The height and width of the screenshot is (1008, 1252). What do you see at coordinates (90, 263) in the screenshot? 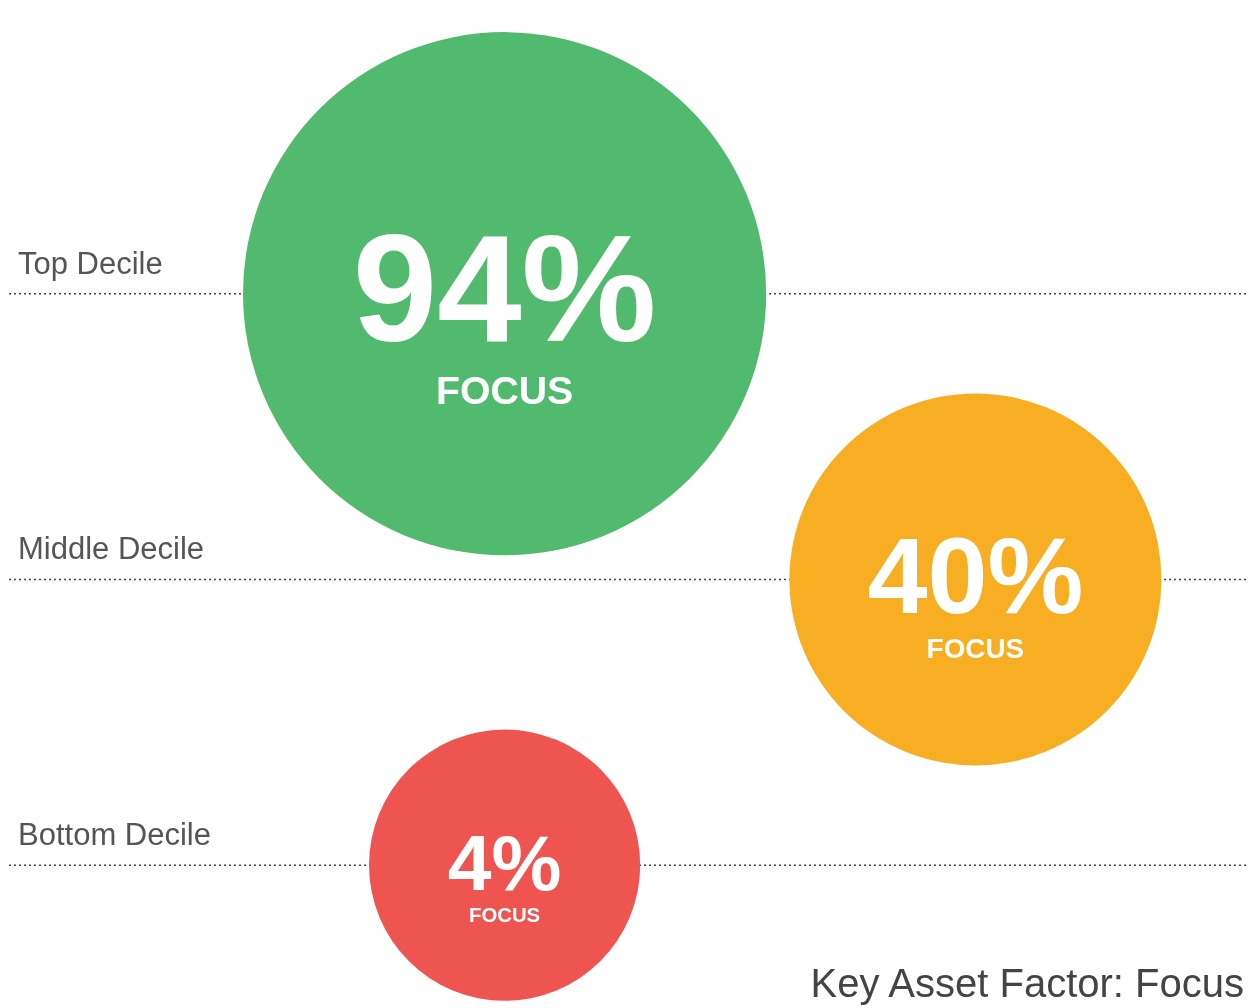
I see `category-label: Top Decile` at bounding box center [90, 263].